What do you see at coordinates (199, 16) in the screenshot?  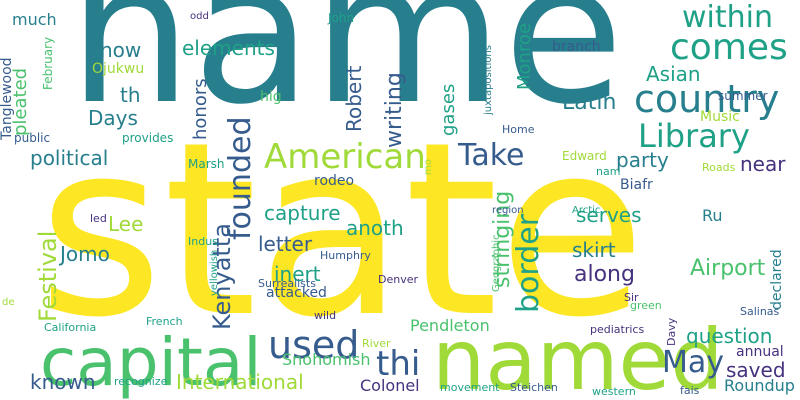 I see `word-odd: odd` at bounding box center [199, 16].